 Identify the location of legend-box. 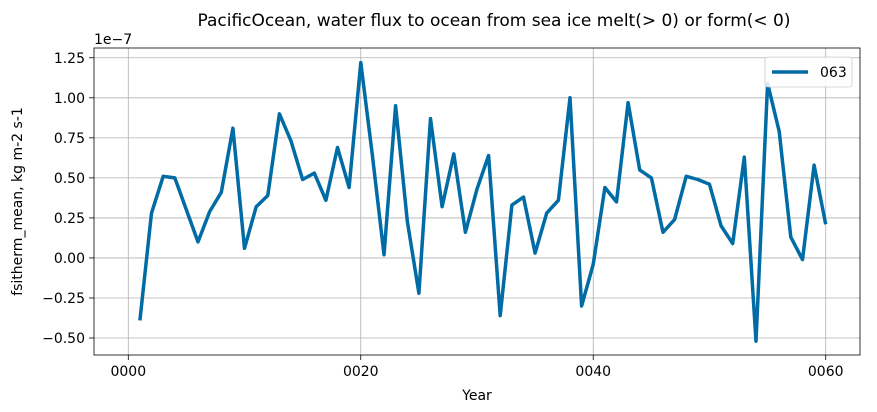
(808, 72).